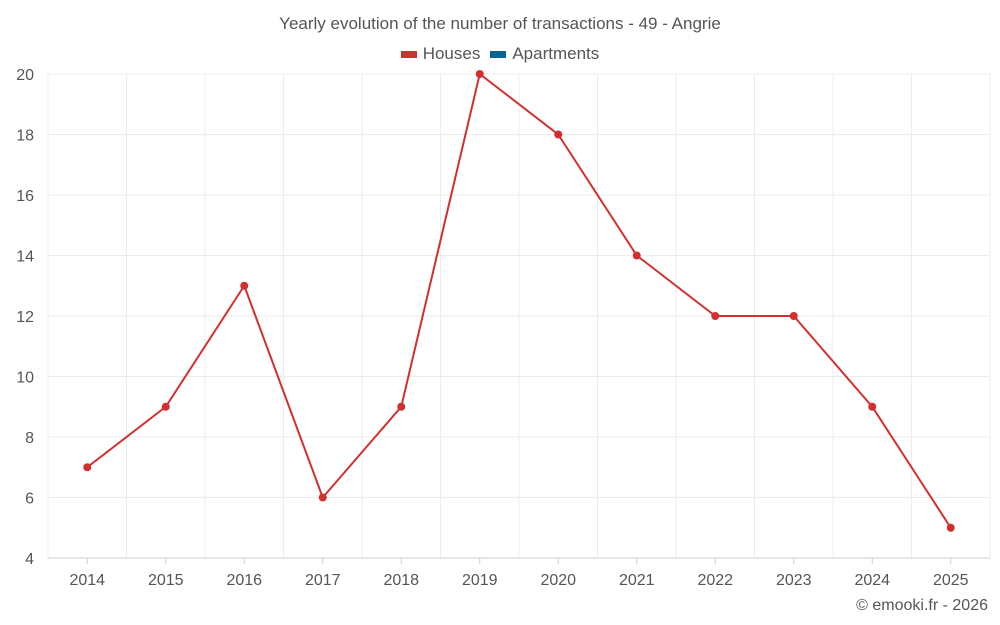  I want to click on x-tick-label: 2015, so click(166, 580).